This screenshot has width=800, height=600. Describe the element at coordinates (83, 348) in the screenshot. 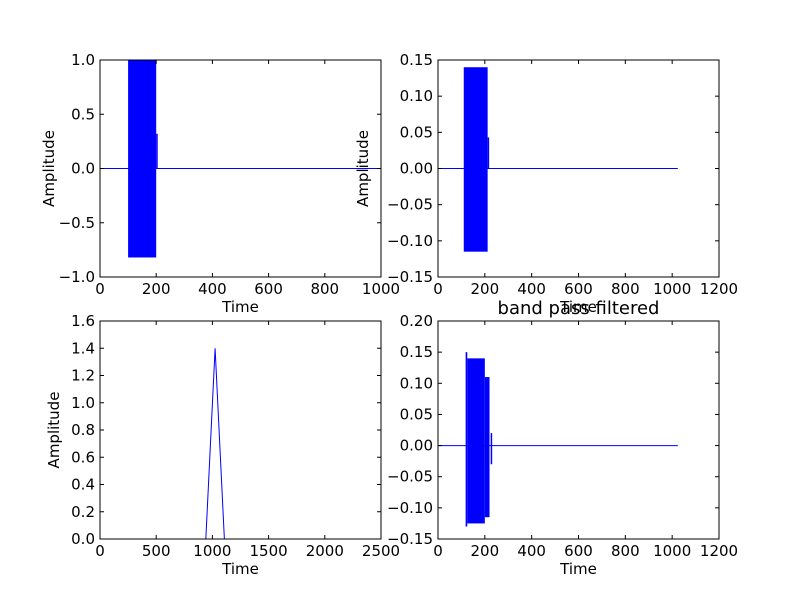

I see `y-tick-label: 1.4` at that location.